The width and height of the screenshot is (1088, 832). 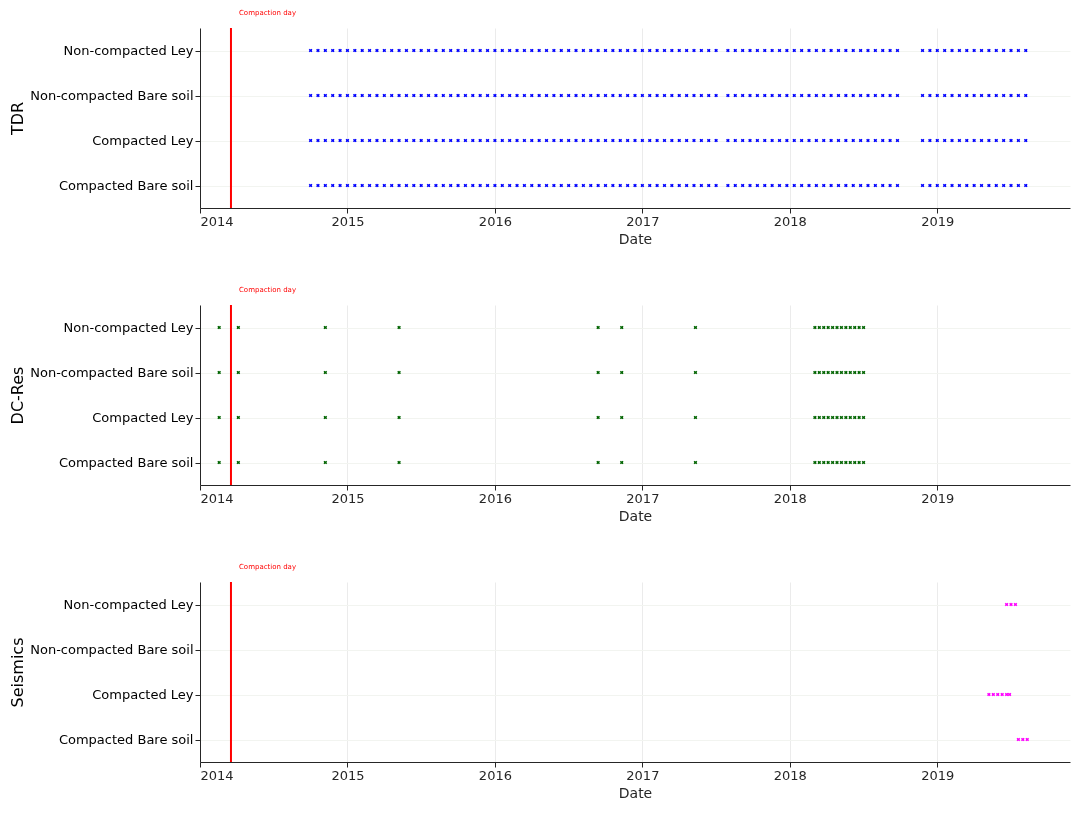 What do you see at coordinates (126, 462) in the screenshot?
I see `y-tick-label: Compacted Bare soil` at bounding box center [126, 462].